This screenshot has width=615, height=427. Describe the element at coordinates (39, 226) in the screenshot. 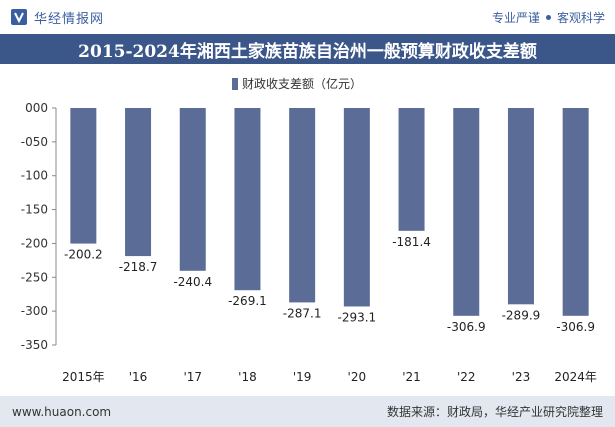

I see `y-axis: 000 -050 -100 -150 -200 -250 -300 -350` at that location.